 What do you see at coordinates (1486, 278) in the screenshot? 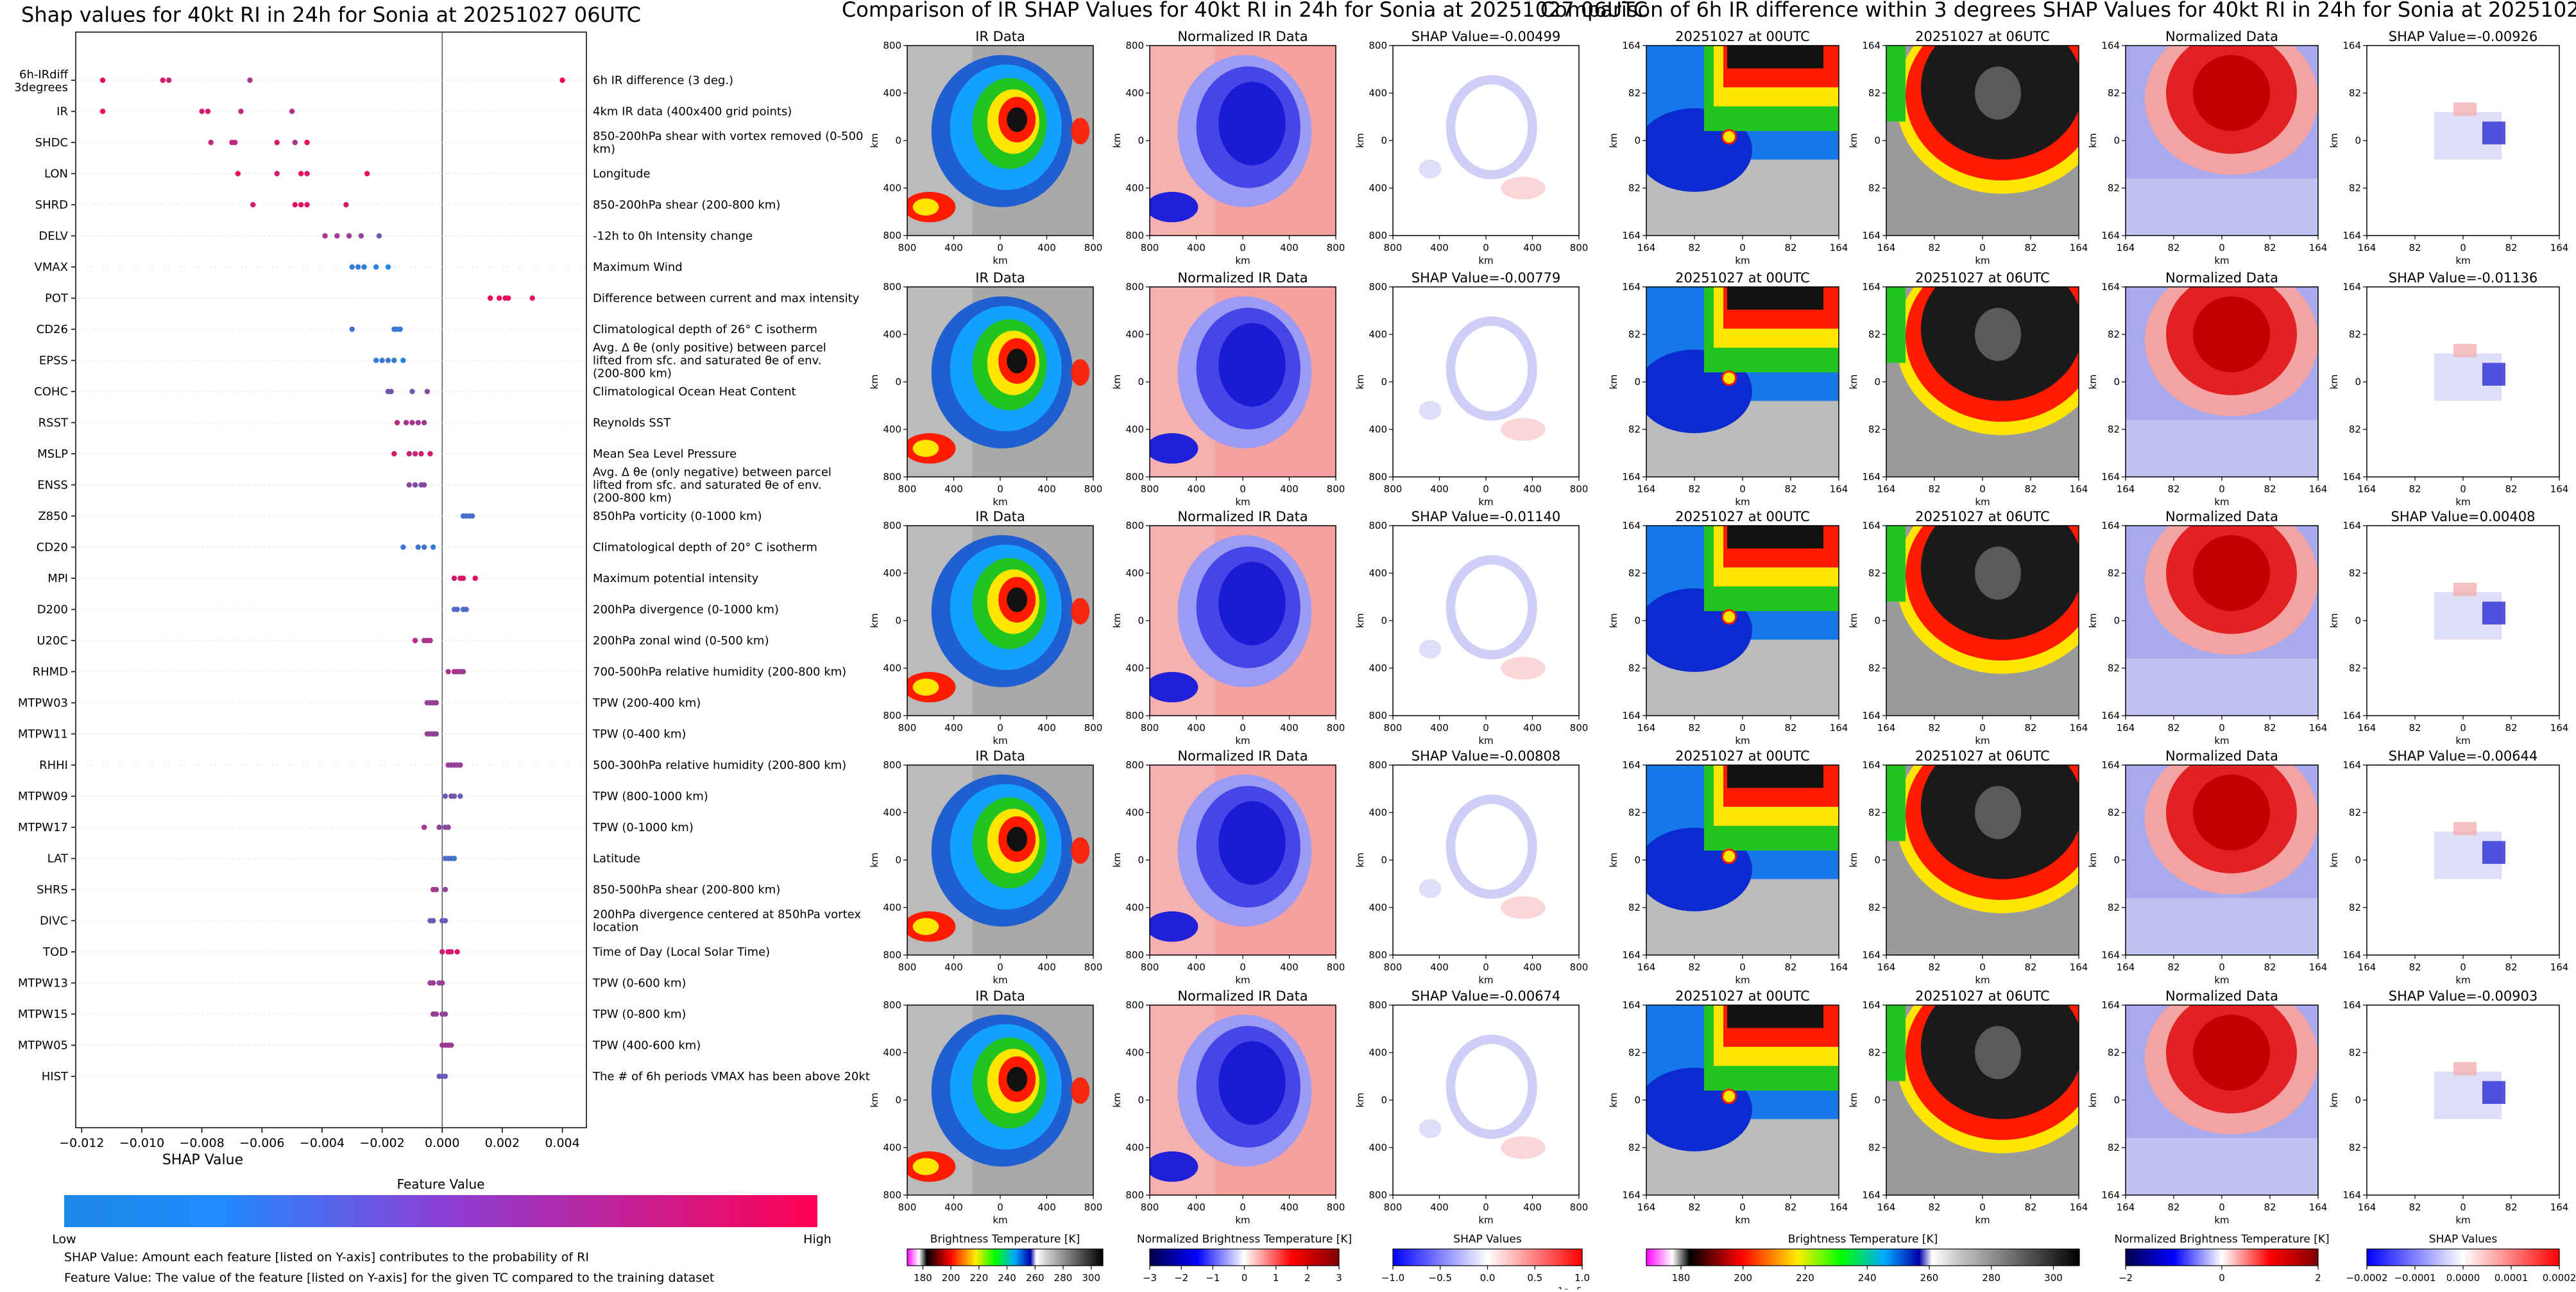
I see `panel-title: SHAP Value=-0.00779` at bounding box center [1486, 278].